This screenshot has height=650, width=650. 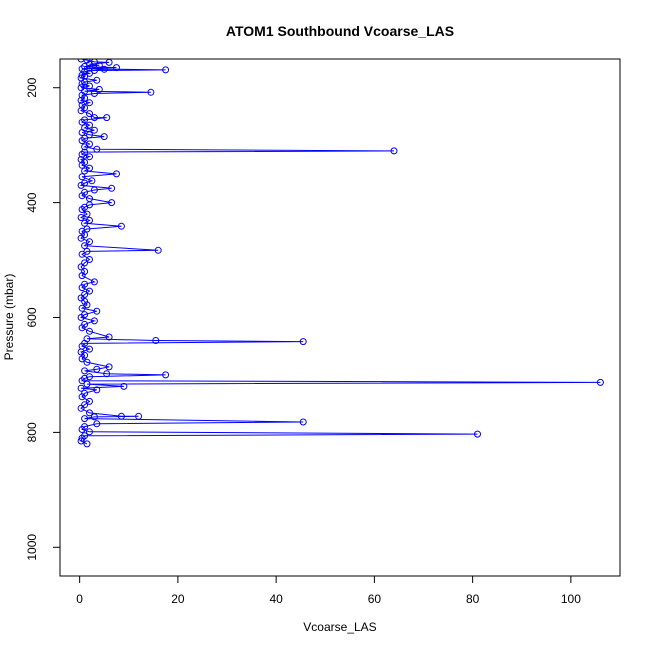 What do you see at coordinates (473, 599) in the screenshot?
I see `x-tick-label: 80` at bounding box center [473, 599].